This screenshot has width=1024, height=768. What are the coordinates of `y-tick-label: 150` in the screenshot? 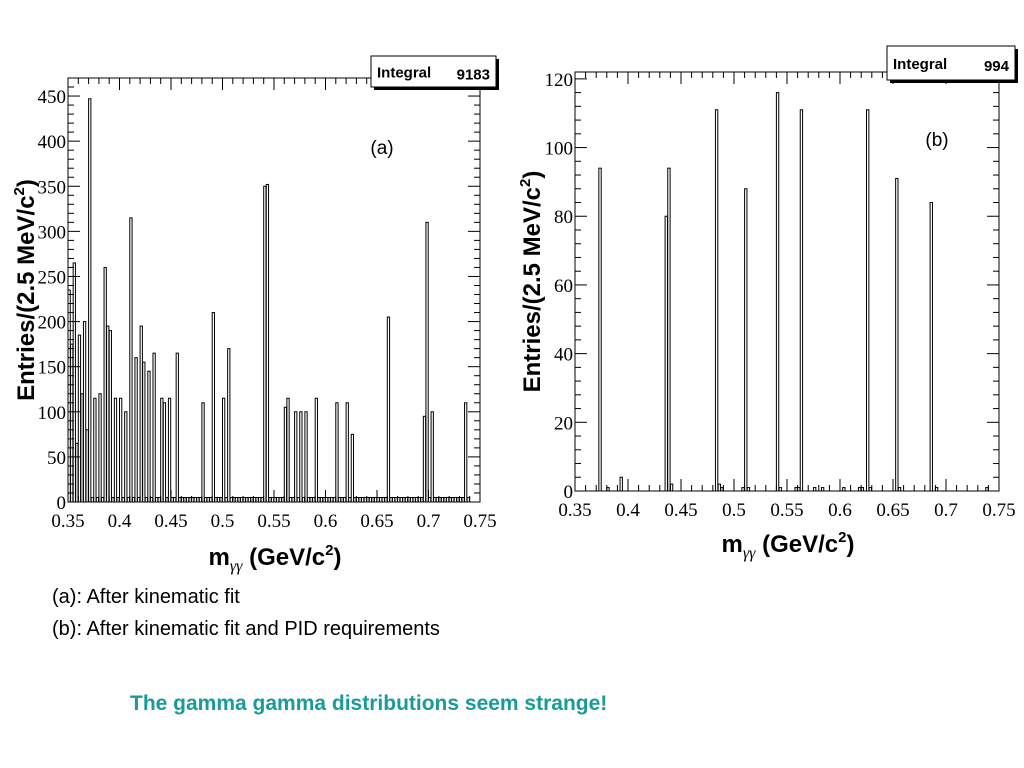 It's located at (52, 368).